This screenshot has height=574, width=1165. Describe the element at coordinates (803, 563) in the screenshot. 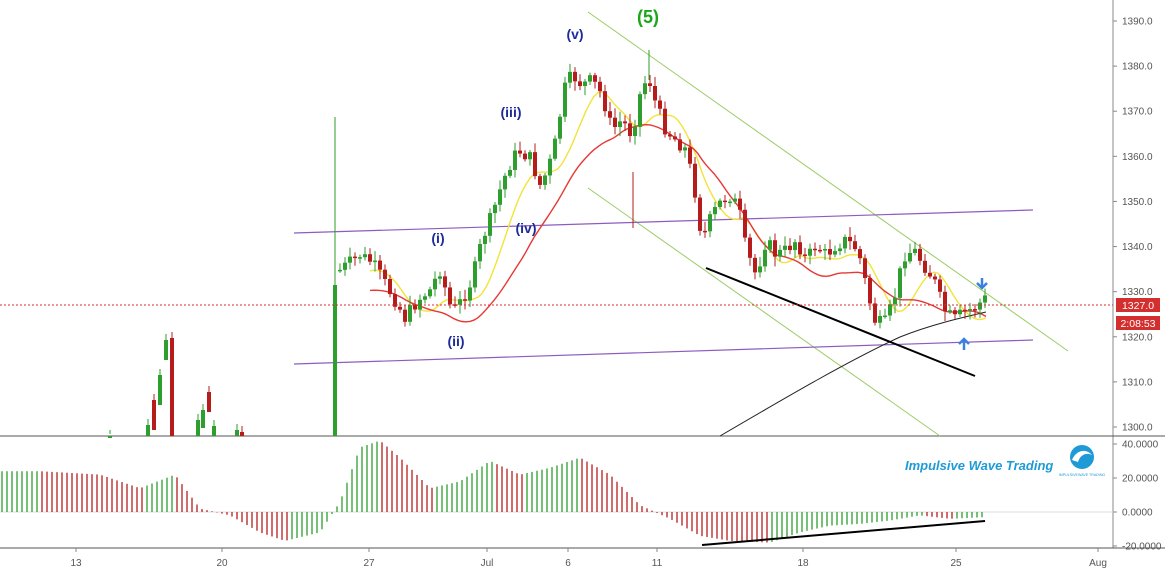

I see `time-tick-label: 18` at that location.